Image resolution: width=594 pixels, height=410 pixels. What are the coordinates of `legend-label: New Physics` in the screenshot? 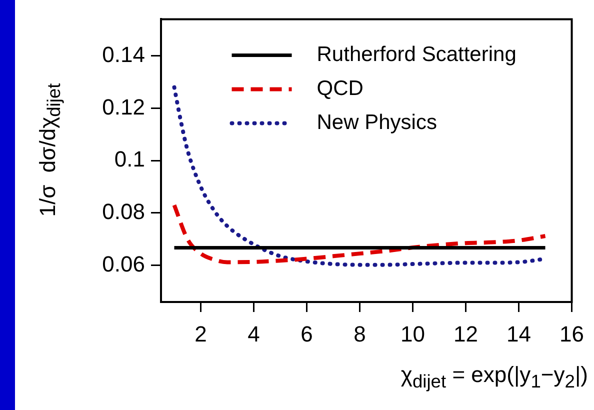 It's located at (376, 122).